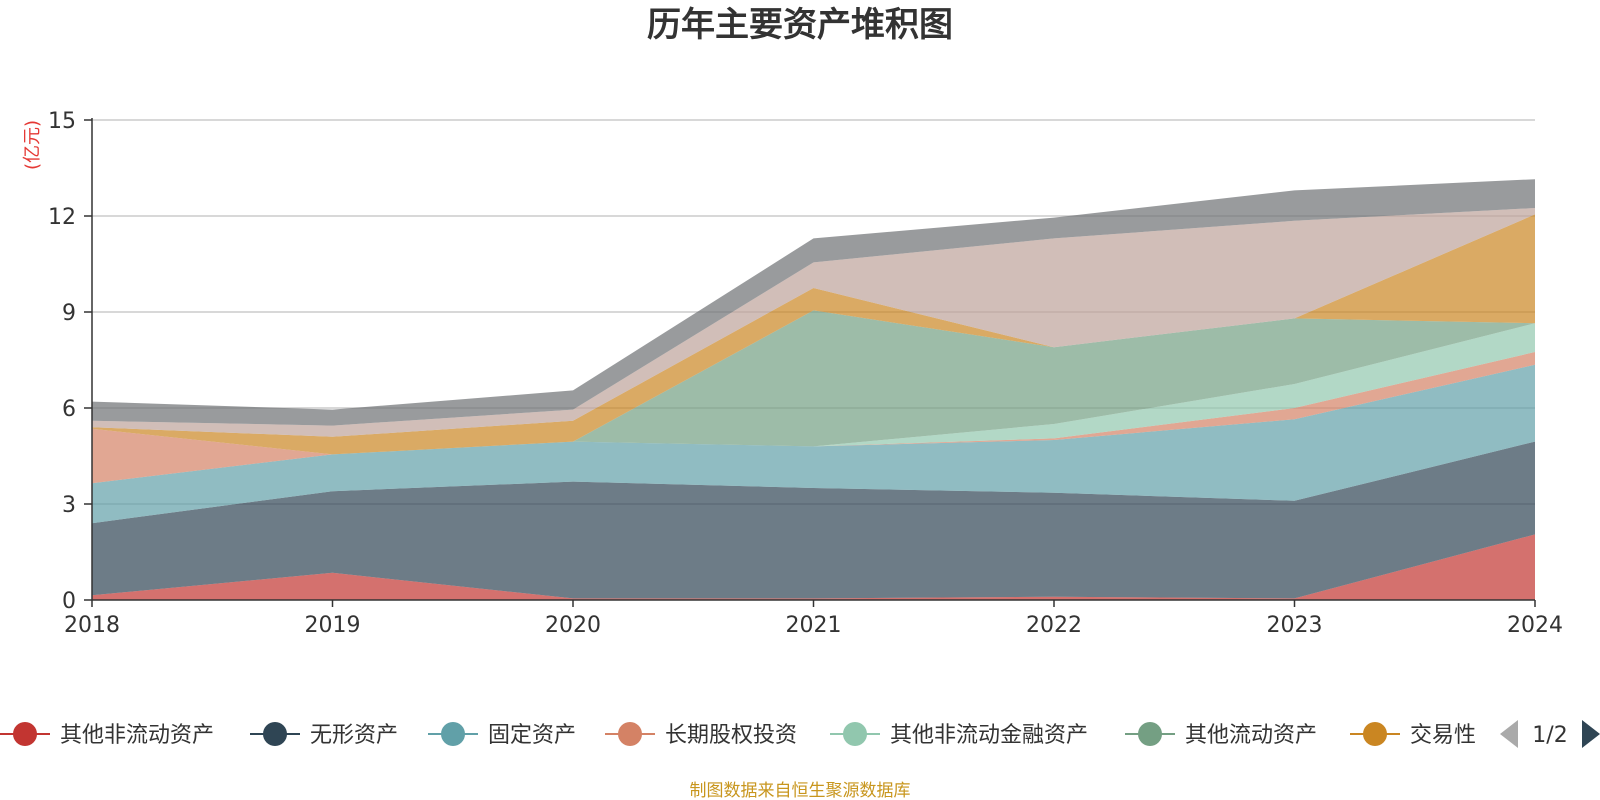 The height and width of the screenshot is (800, 1600). I want to click on x-tick-label: 2019, so click(333, 625).